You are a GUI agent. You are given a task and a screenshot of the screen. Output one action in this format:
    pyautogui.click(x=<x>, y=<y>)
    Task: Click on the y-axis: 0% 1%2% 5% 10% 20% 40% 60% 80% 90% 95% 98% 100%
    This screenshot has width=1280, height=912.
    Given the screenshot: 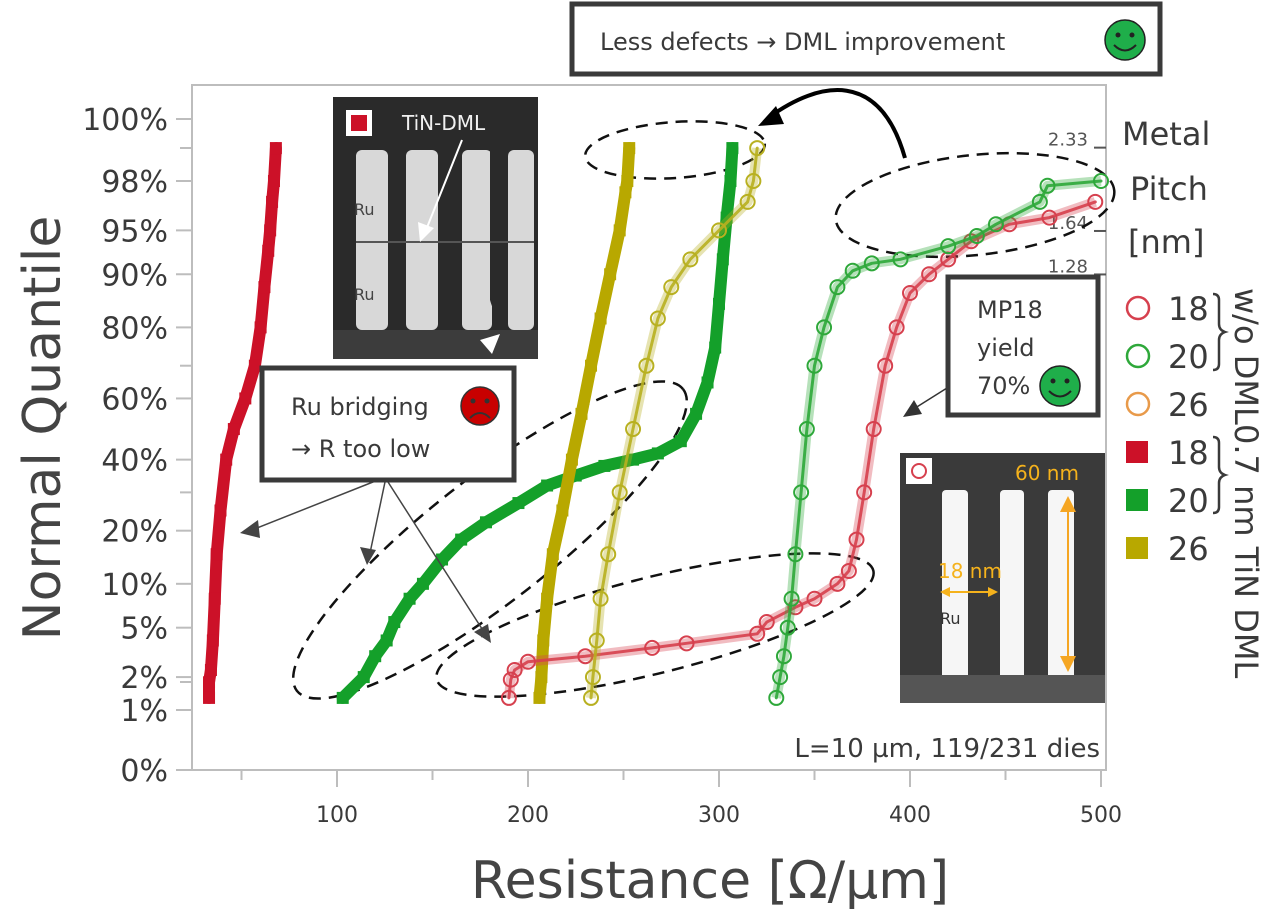 What is the action you would take?
    pyautogui.click(x=137, y=446)
    